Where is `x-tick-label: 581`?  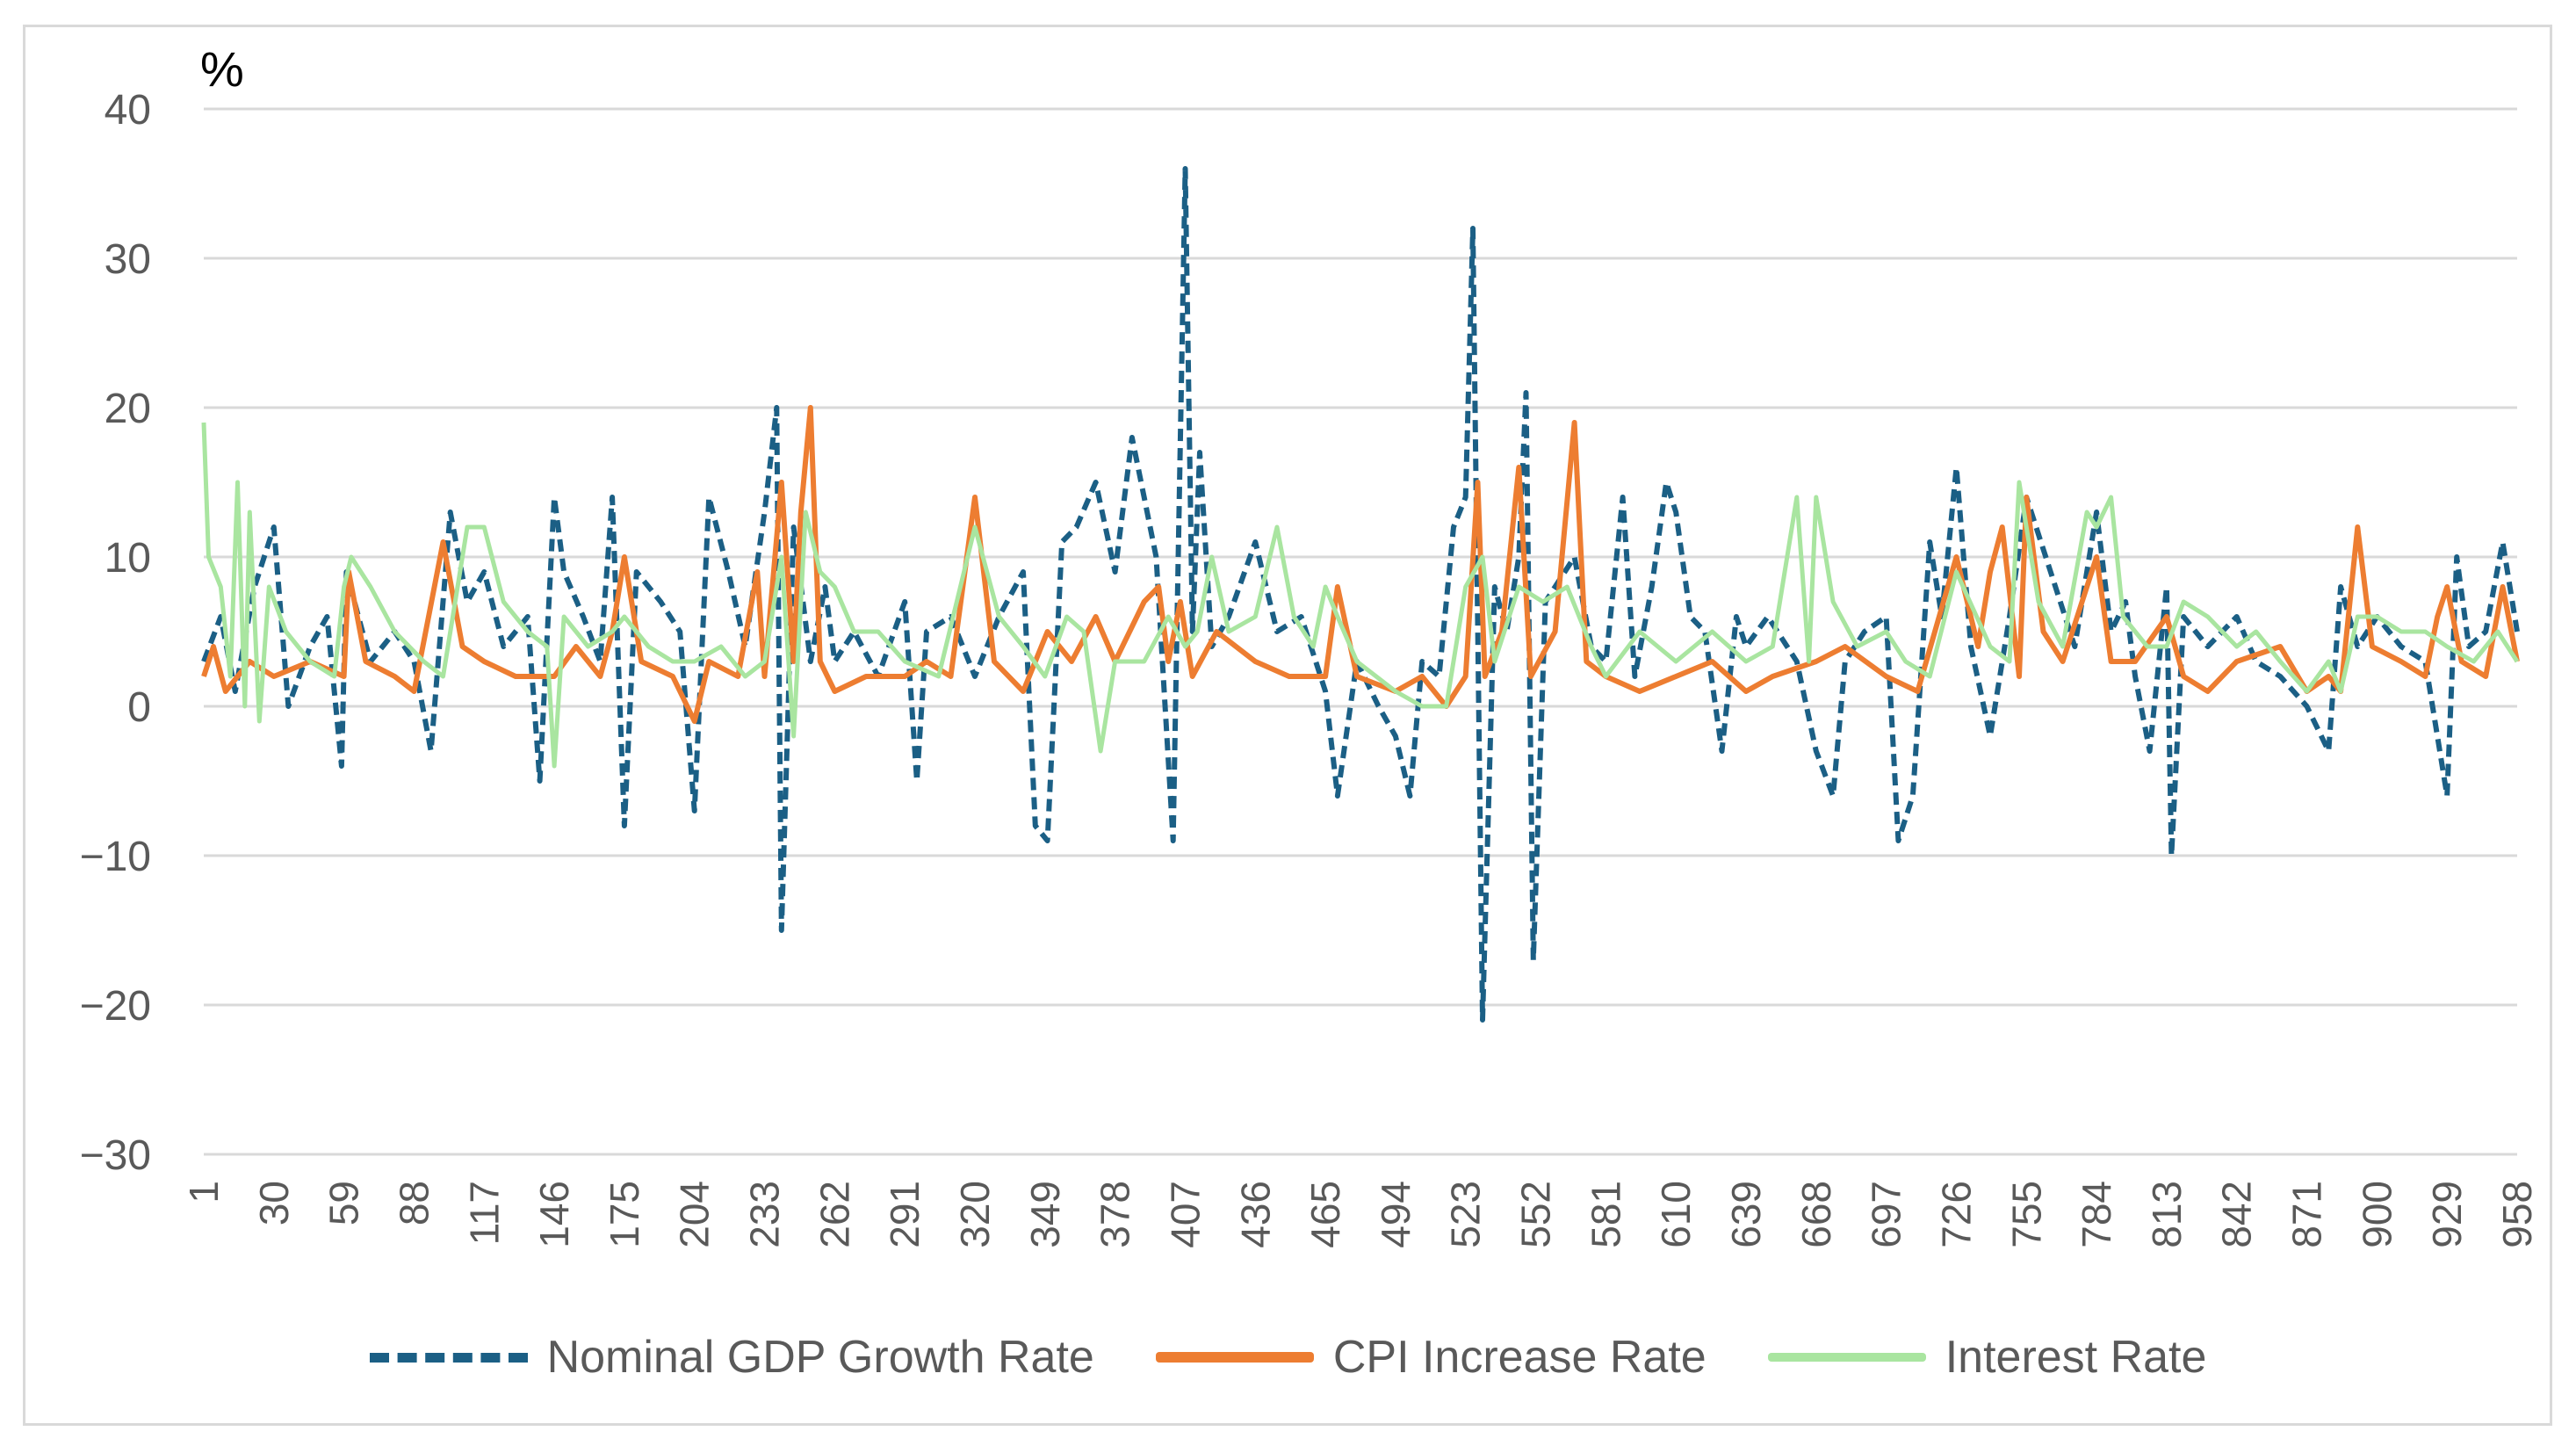
x-tick-label: 581 is located at coordinates (1605, 1214).